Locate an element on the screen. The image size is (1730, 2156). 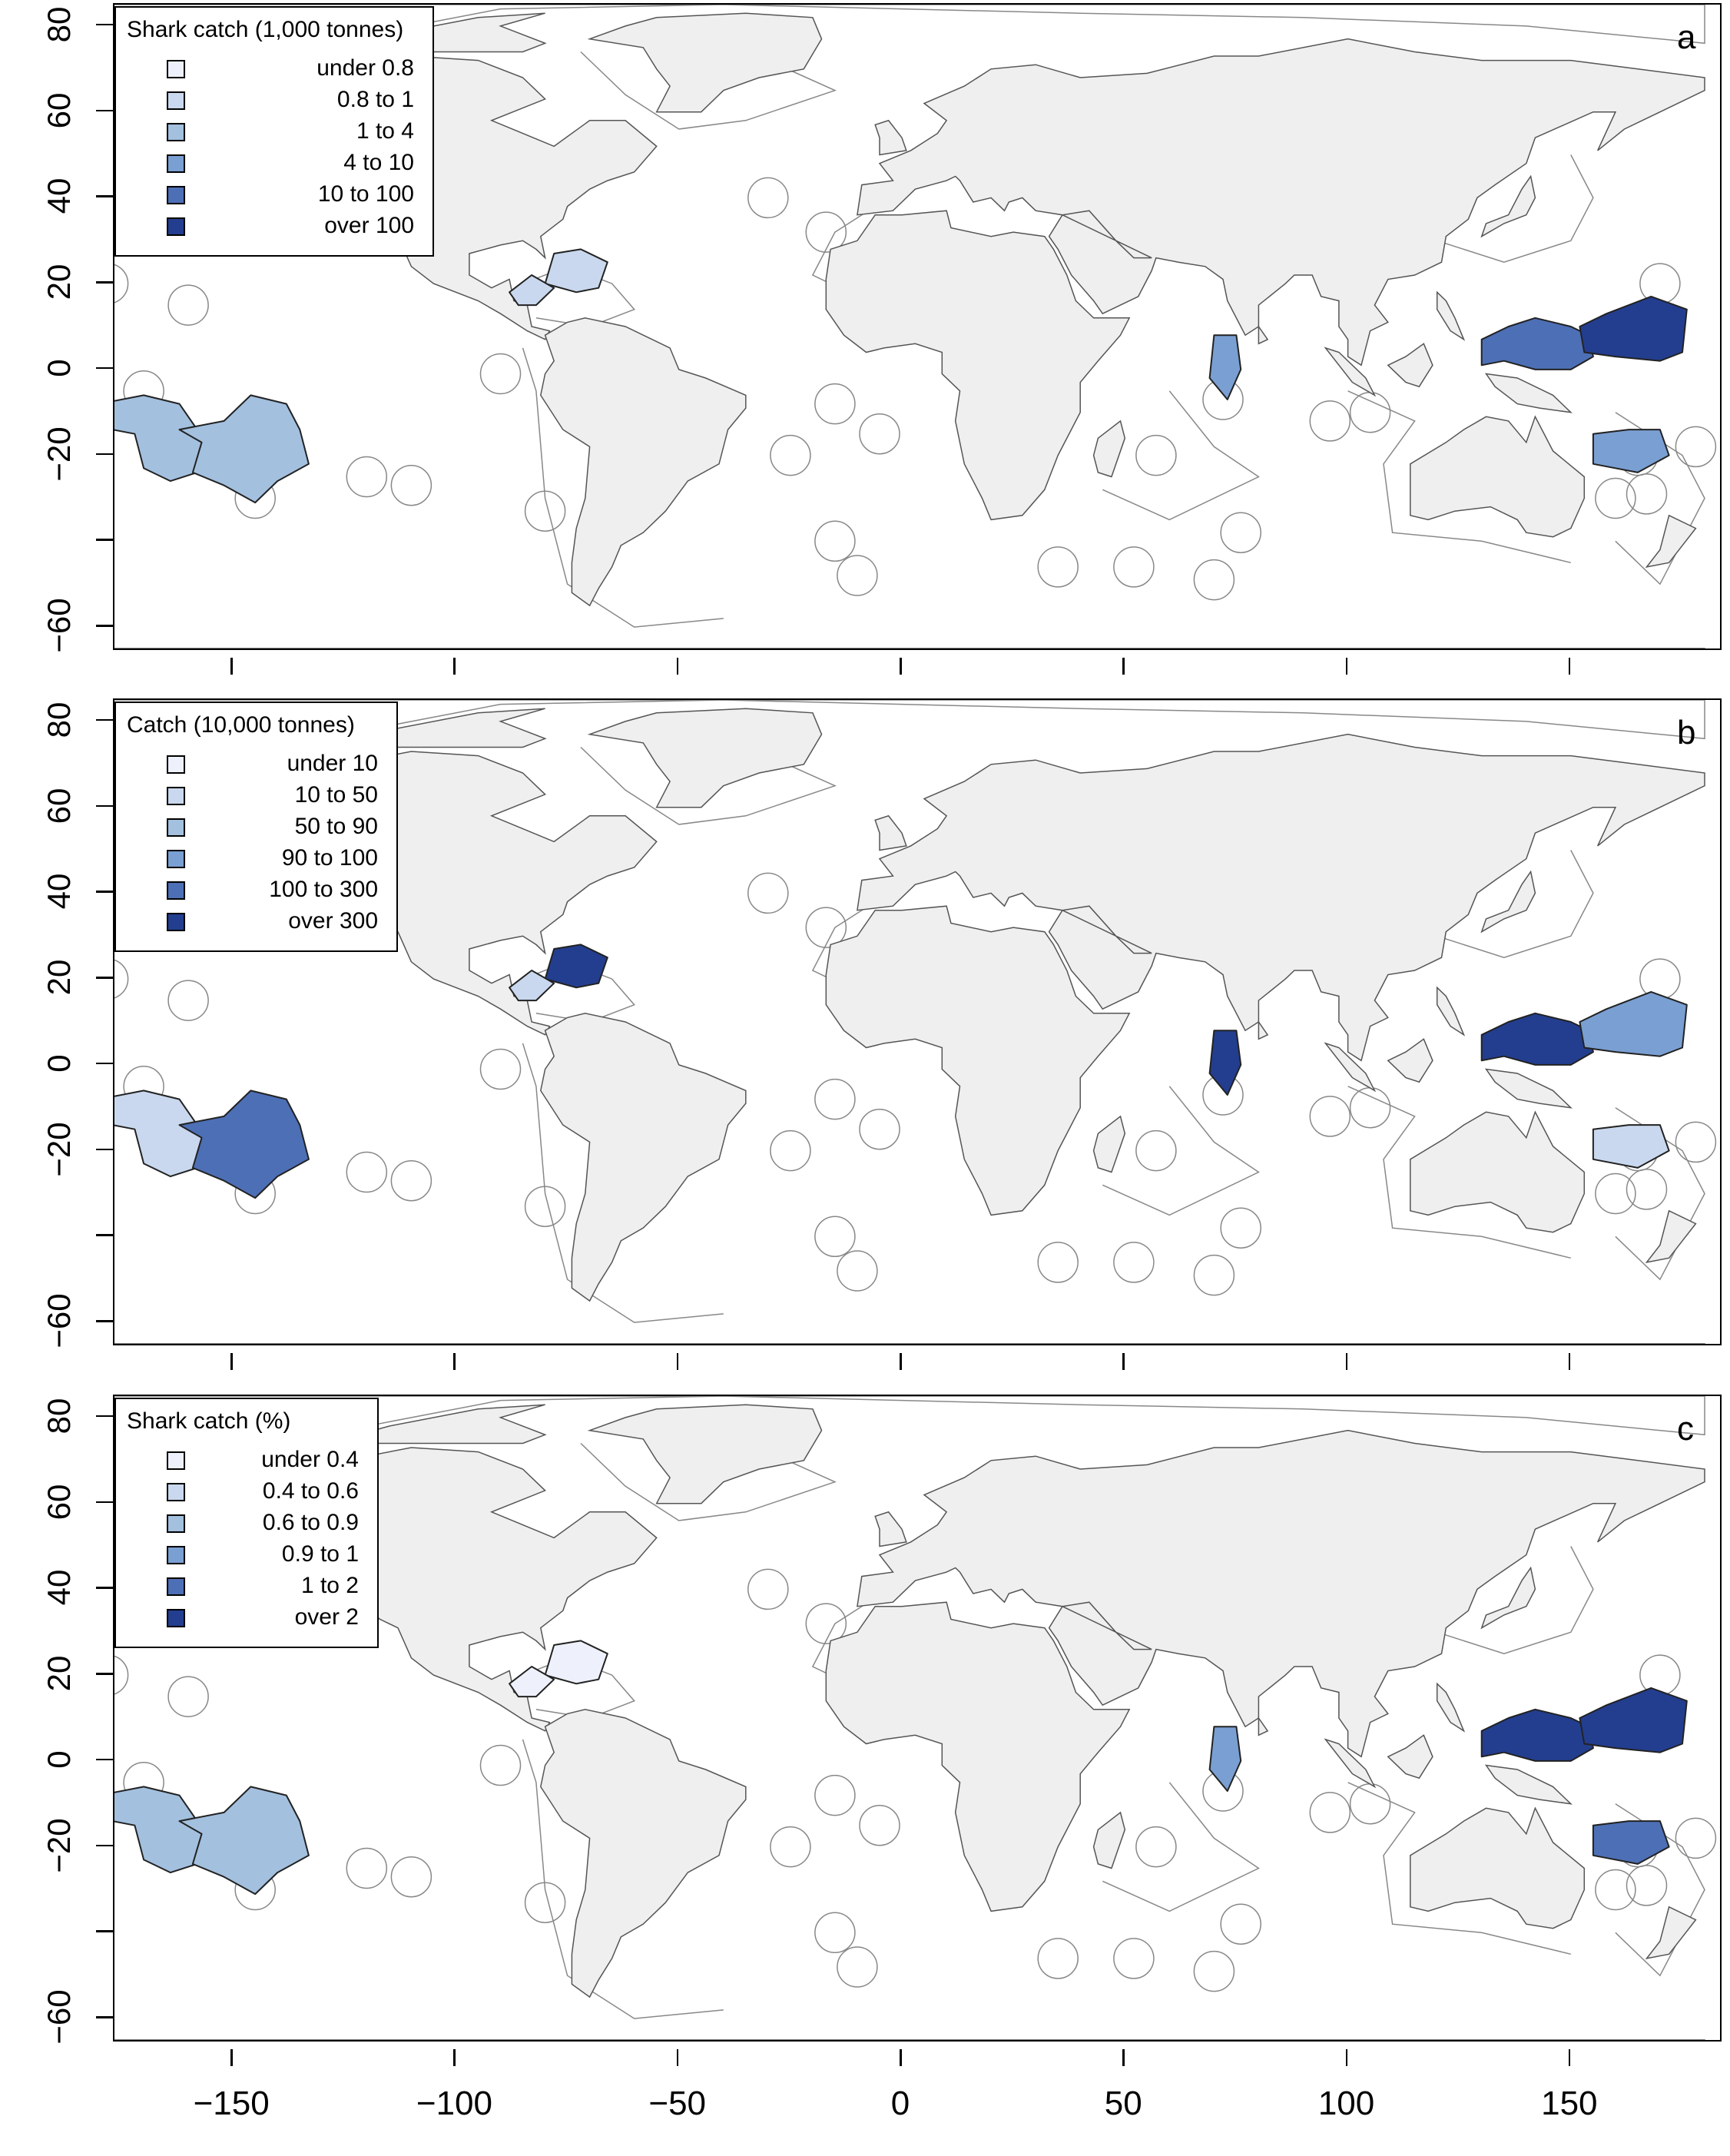
legend-title: Catch (10,000 tonnes) is located at coordinates (241, 725).